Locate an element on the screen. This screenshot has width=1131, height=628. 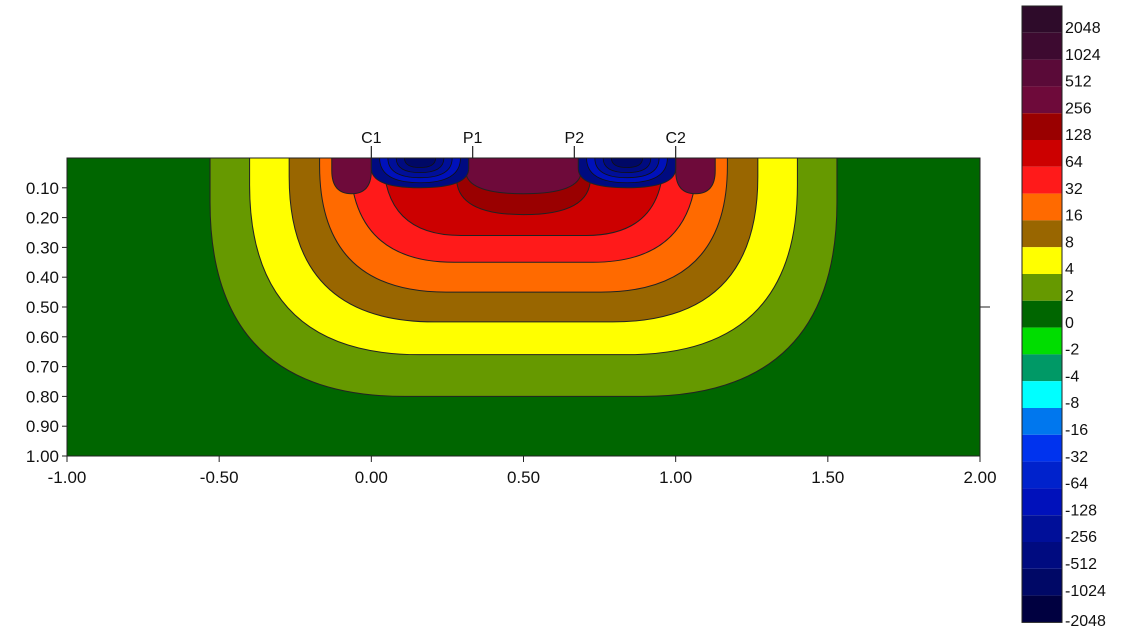
x-tick-label: 1.50 is located at coordinates (827, 477).